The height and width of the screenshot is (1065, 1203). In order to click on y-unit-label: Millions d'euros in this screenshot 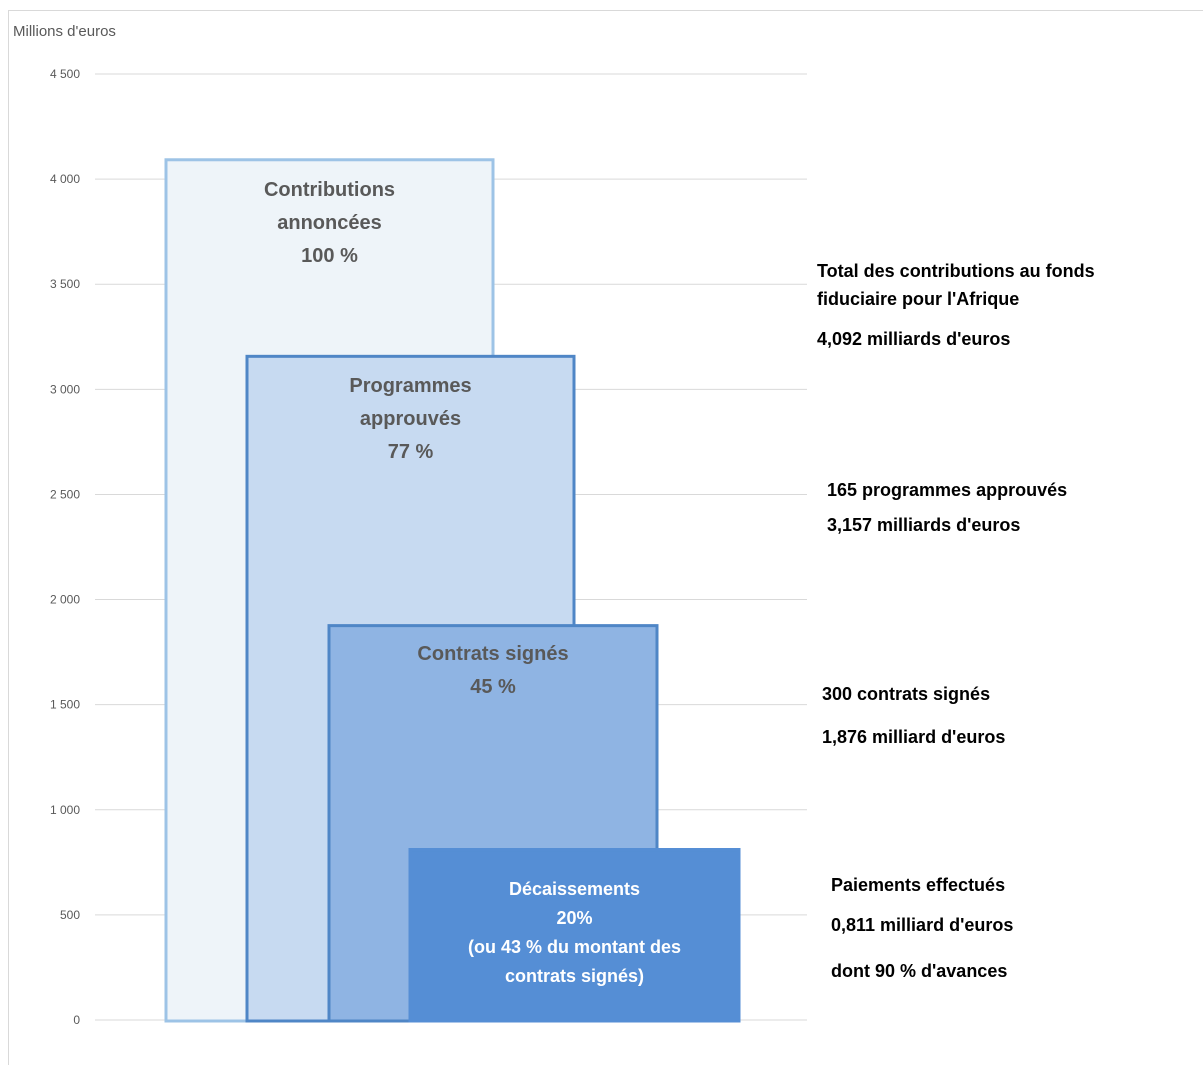, I will do `click(64, 31)`.